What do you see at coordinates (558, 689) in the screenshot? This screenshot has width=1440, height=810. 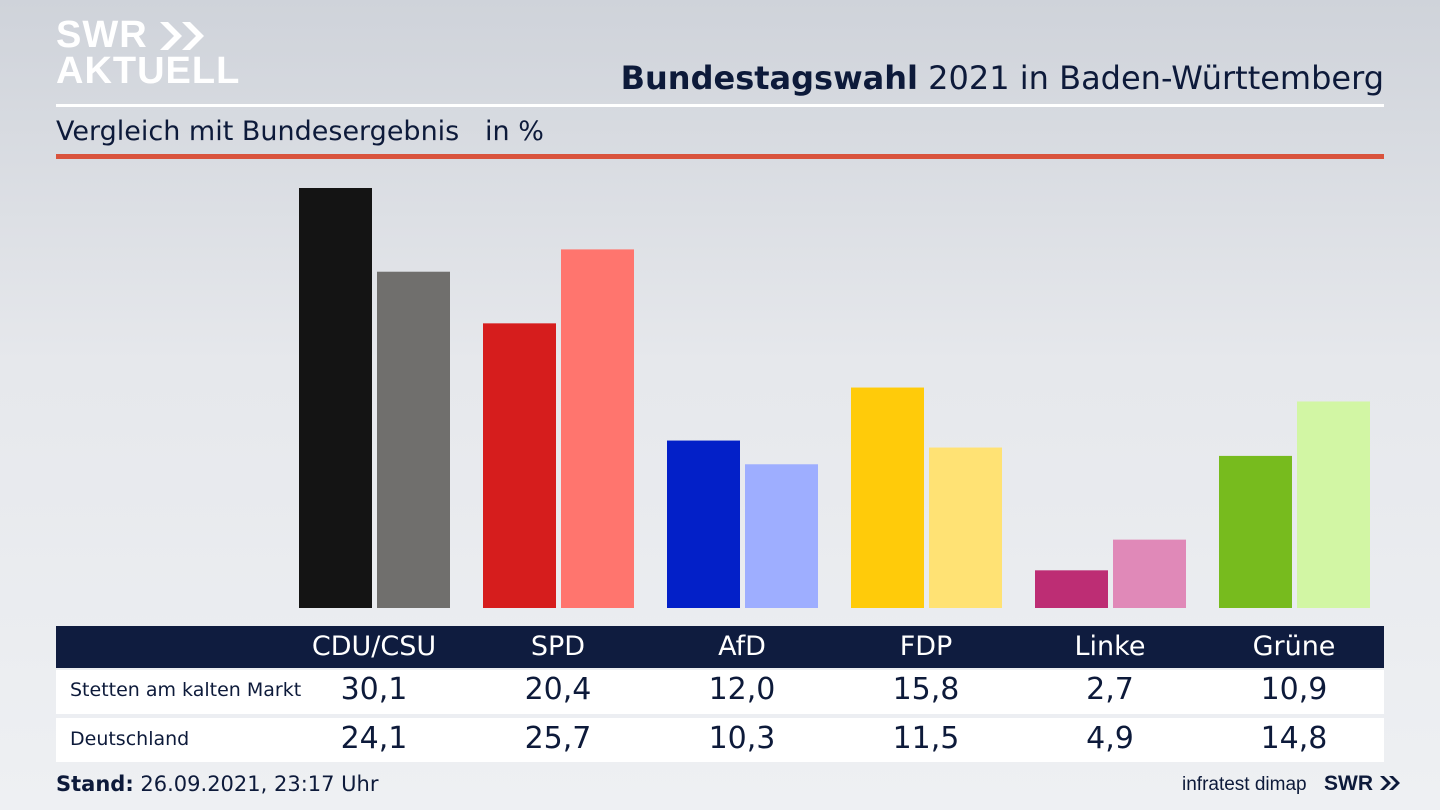 I see `value-local-spd: 20,4` at bounding box center [558, 689].